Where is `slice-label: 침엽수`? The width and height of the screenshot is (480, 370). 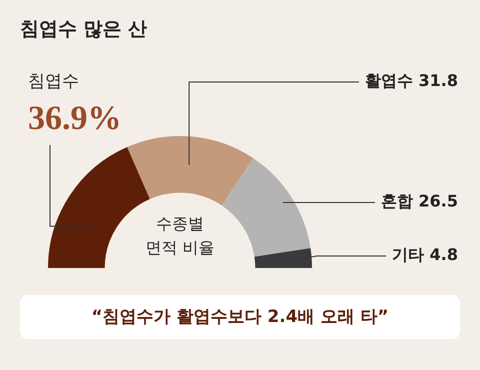
slice-label: 침엽수 is located at coordinates (53, 81).